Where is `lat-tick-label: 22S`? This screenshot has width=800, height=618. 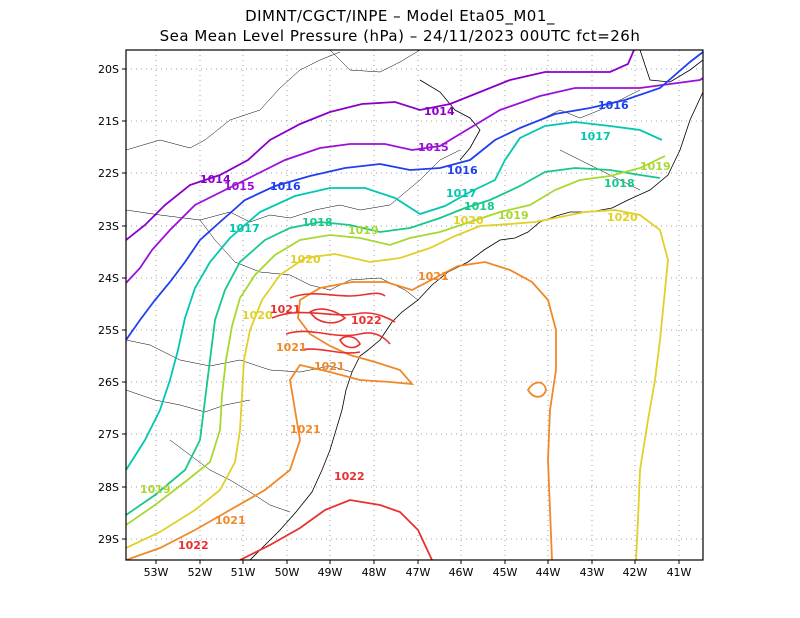 lat-tick-label: 22S is located at coordinates (108, 173).